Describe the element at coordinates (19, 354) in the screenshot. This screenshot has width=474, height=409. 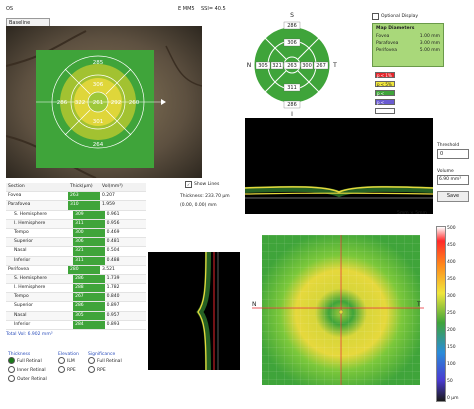
I see `thickness-options-title: Thickness` at that location.